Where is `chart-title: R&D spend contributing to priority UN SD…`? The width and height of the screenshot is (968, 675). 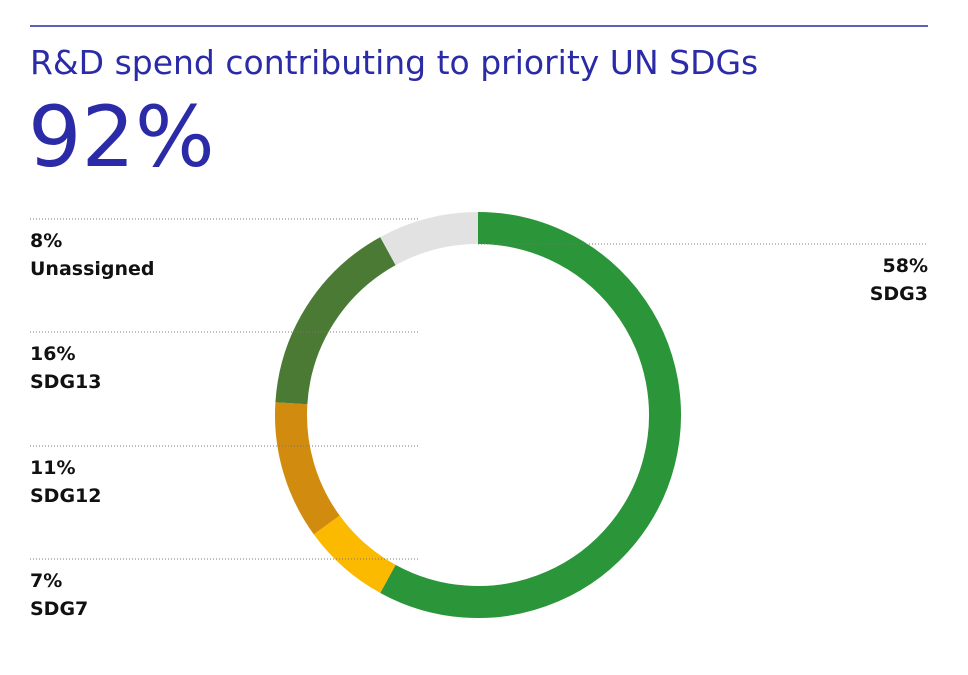
chart-title: R&D spend contributing to priority UN SD… is located at coordinates (394, 62).